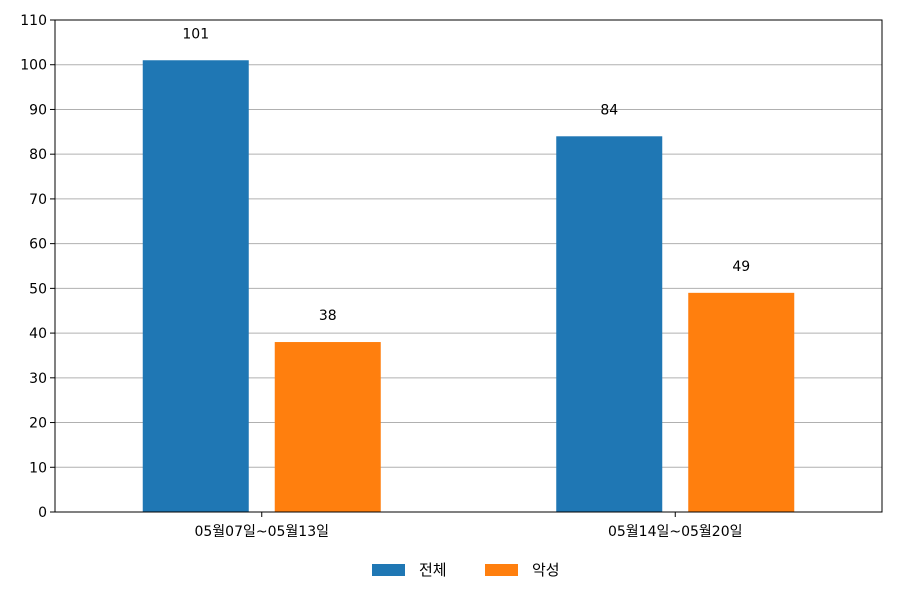 Image resolution: width=900 pixels, height=600 pixels. I want to click on y-tick-label: 40, so click(38, 334).